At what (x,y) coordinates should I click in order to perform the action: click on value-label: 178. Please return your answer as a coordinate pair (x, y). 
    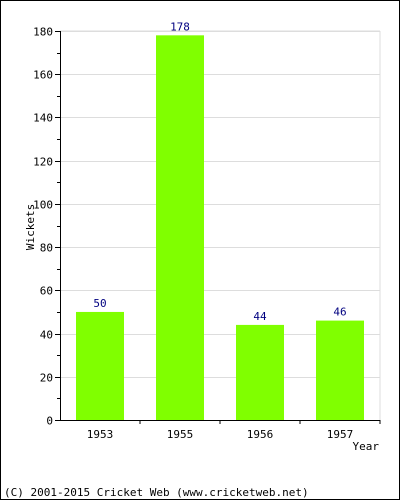
    Looking at the image, I should click on (180, 26).